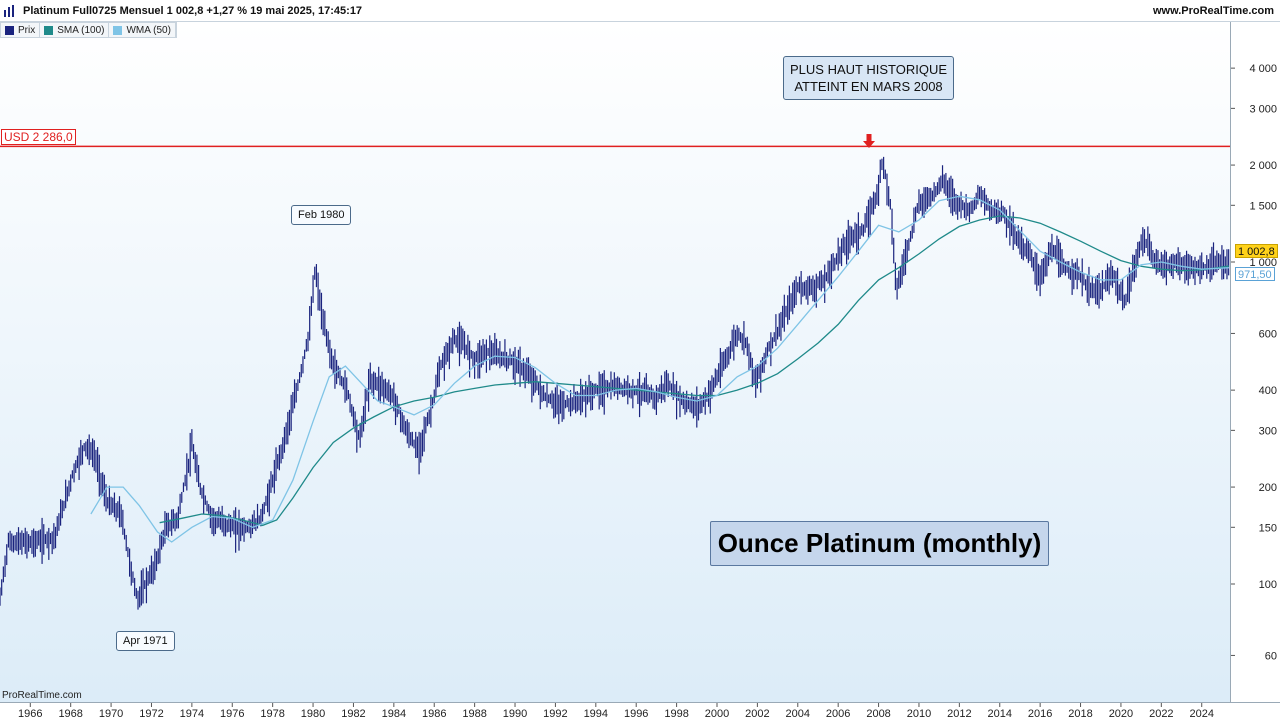 This screenshot has width=1280, height=726. Describe the element at coordinates (878, 714) in the screenshot. I see `x-tick-label: 2008` at that location.